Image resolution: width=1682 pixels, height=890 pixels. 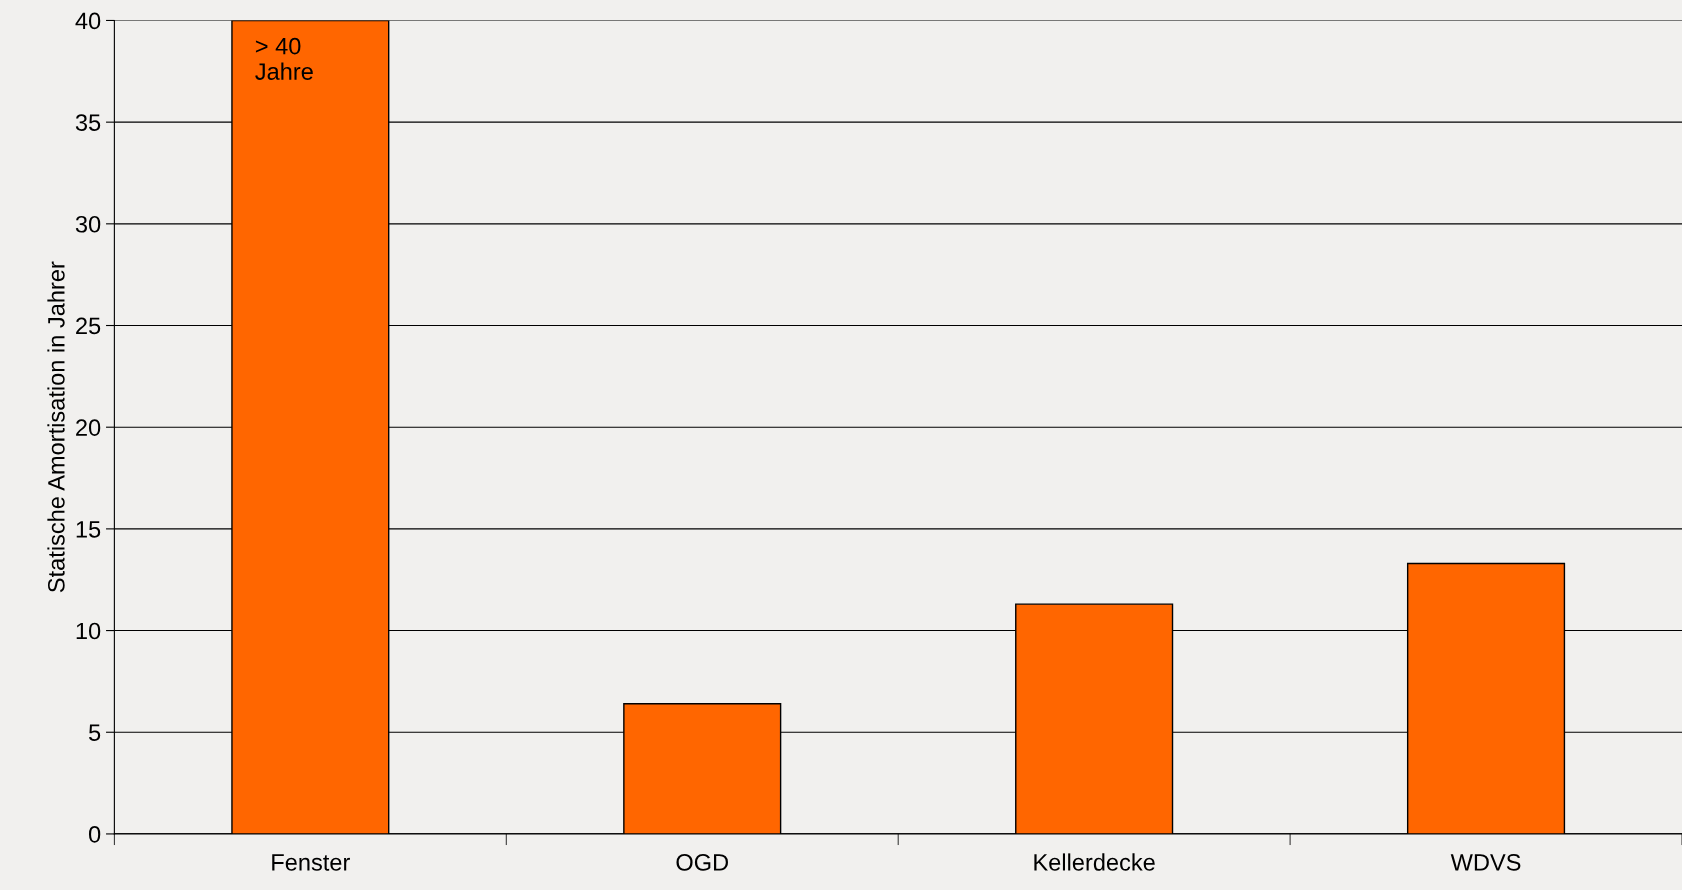 I want to click on y-tick-label: 30, so click(x=88, y=224).